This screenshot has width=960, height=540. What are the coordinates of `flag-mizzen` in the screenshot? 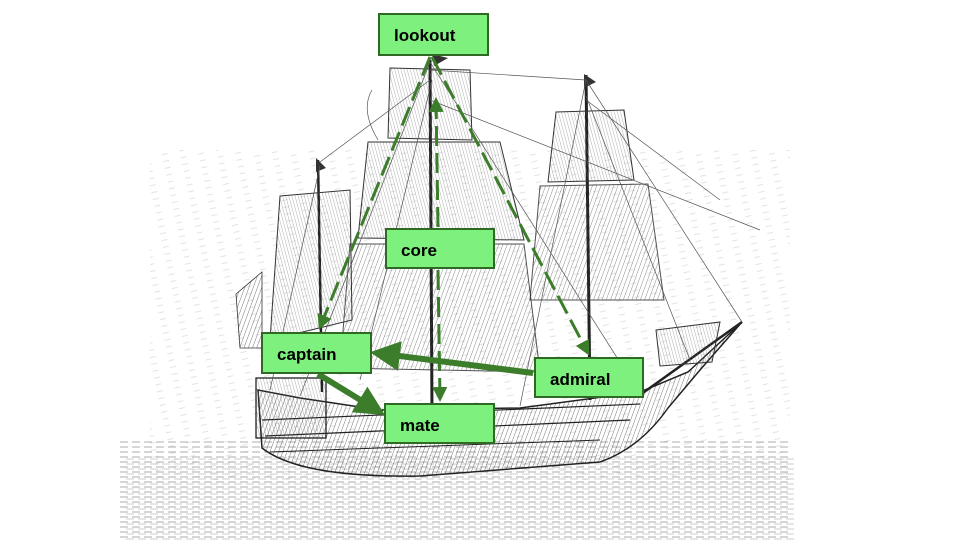 It's located at (321, 165).